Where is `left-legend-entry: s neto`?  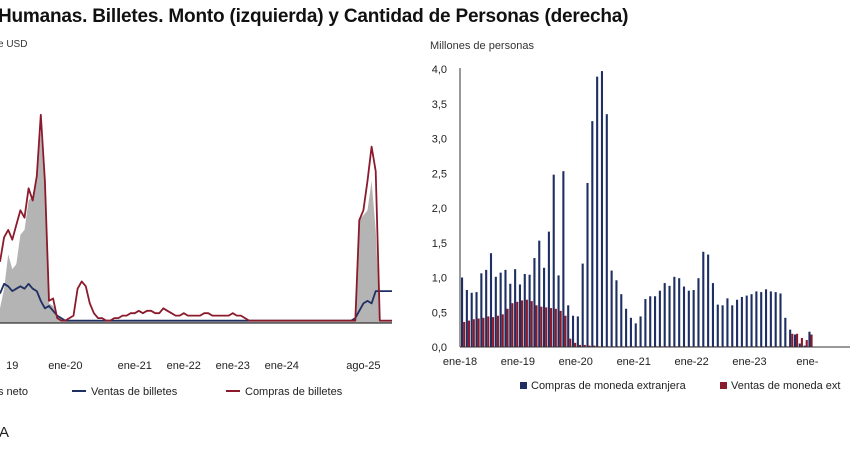
left-legend-entry: s neto is located at coordinates (14, 392).